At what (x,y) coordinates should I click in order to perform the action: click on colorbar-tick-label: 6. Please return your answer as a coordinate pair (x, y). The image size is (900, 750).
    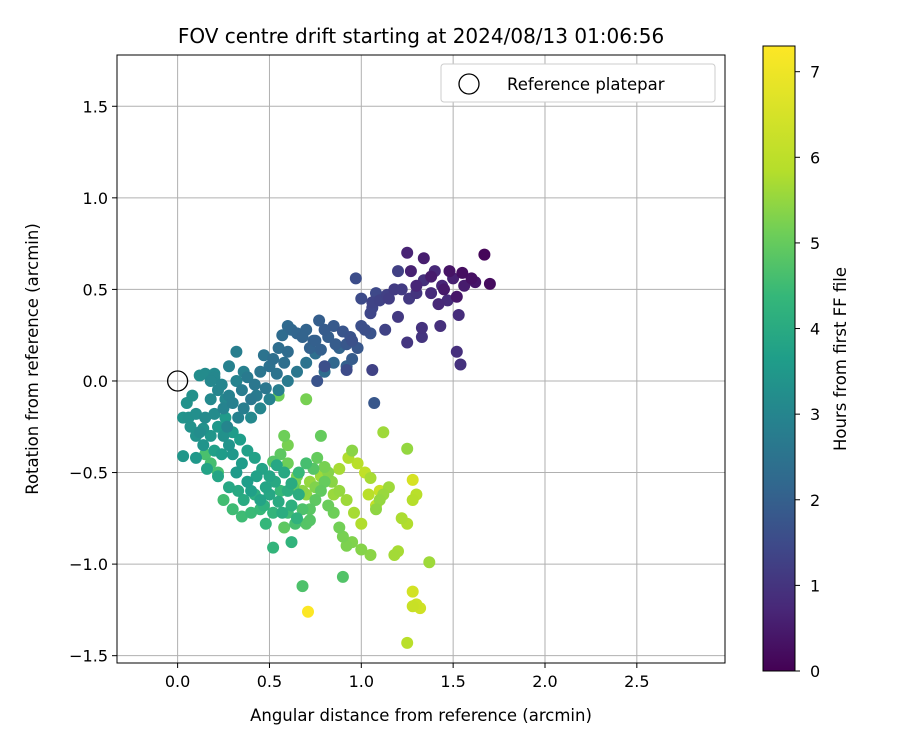
    Looking at the image, I should click on (815, 157).